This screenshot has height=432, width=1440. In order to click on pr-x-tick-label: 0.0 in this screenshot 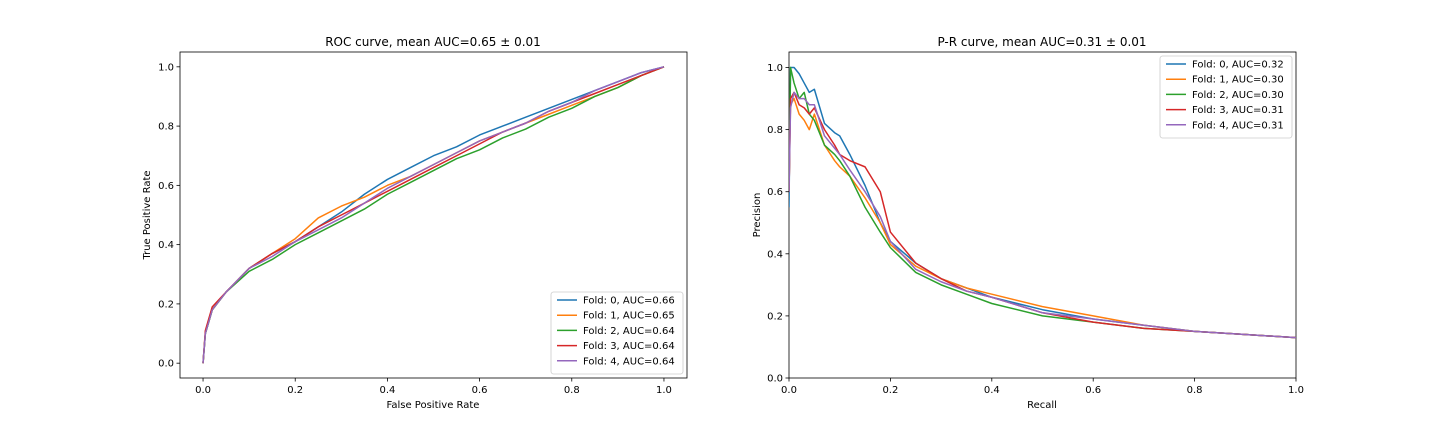, I will do `click(789, 390)`.